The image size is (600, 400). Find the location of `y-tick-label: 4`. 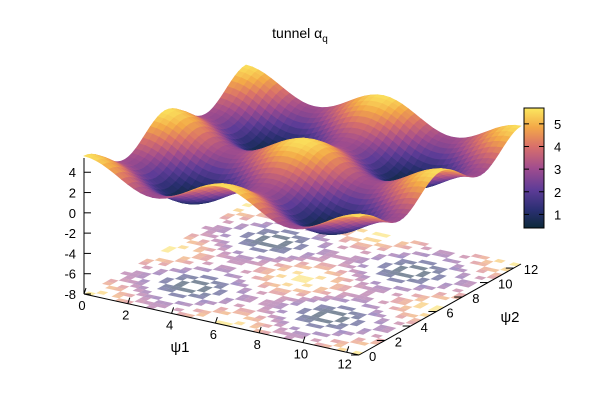

y-tick-label: 4 is located at coordinates (424, 327).